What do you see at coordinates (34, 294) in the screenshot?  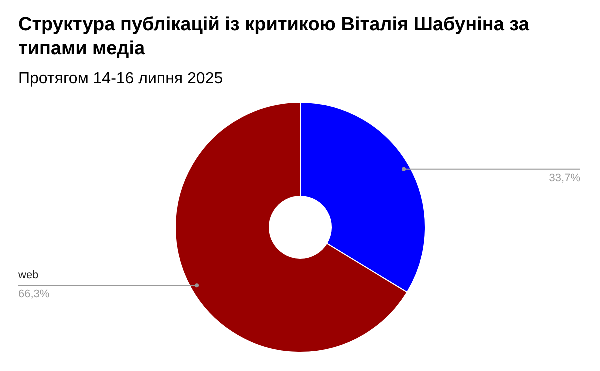 I see `data-label: 66,3%` at bounding box center [34, 294].